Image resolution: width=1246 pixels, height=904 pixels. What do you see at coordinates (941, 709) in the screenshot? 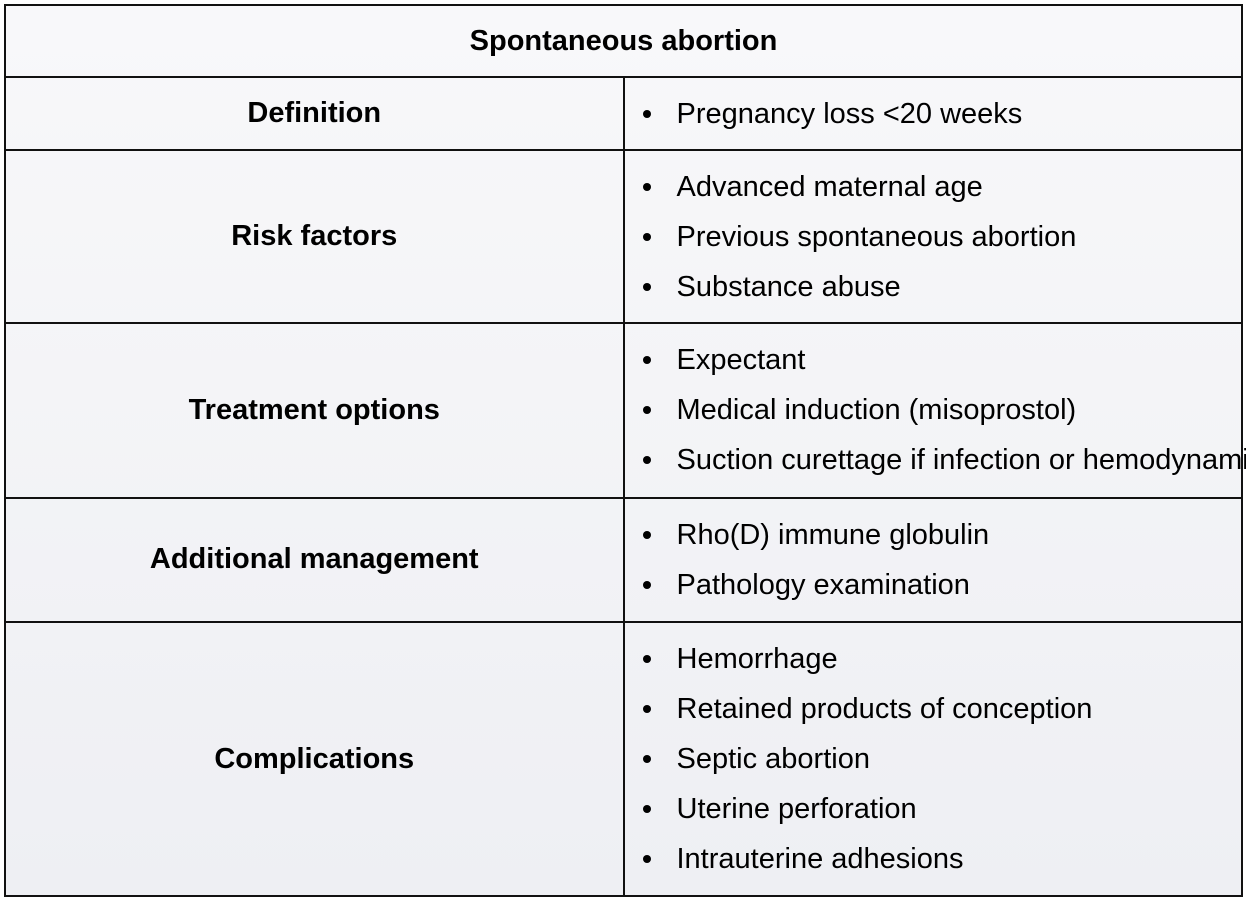
I see `list-item: Retained products of conception` at bounding box center [941, 709].